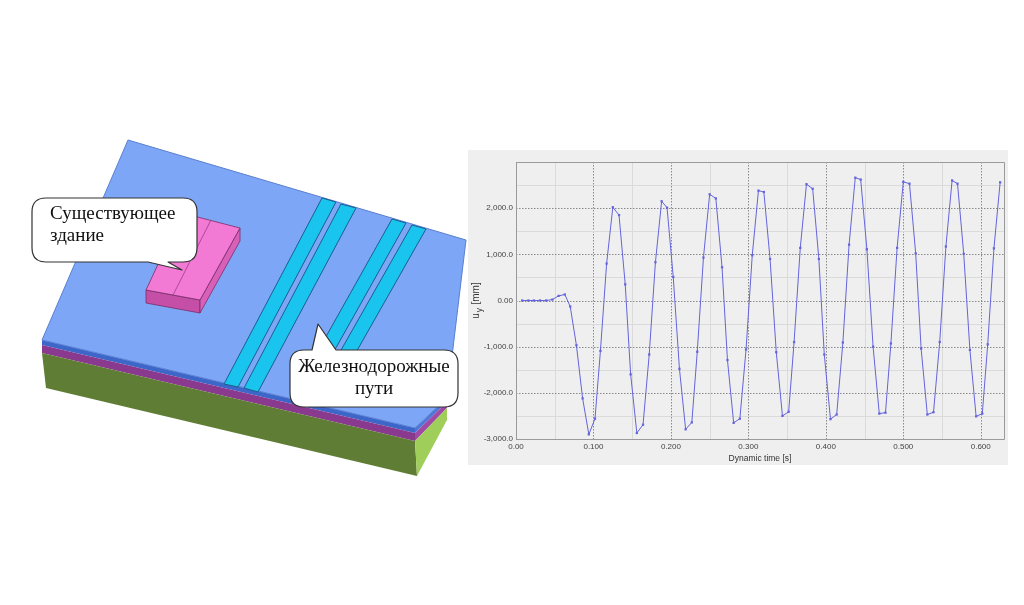 Image resolution: width=1024 pixels, height=605 pixels. Describe the element at coordinates (671, 446) in the screenshot. I see `x-tick-label: 0.200` at that location.